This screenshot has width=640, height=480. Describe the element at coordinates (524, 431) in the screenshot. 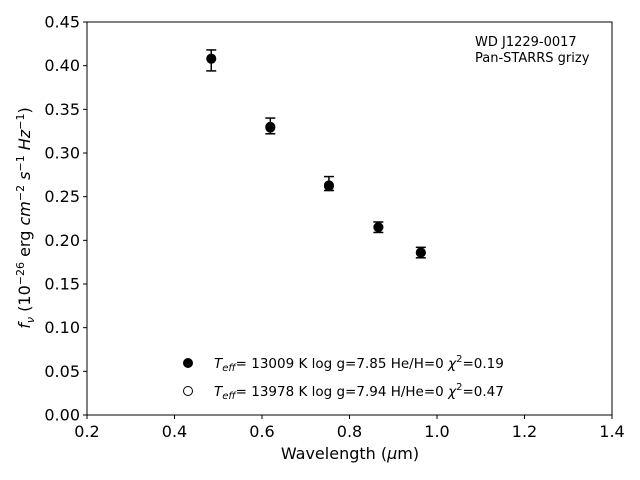

I see `x-tick-label: 1.2` at that location.